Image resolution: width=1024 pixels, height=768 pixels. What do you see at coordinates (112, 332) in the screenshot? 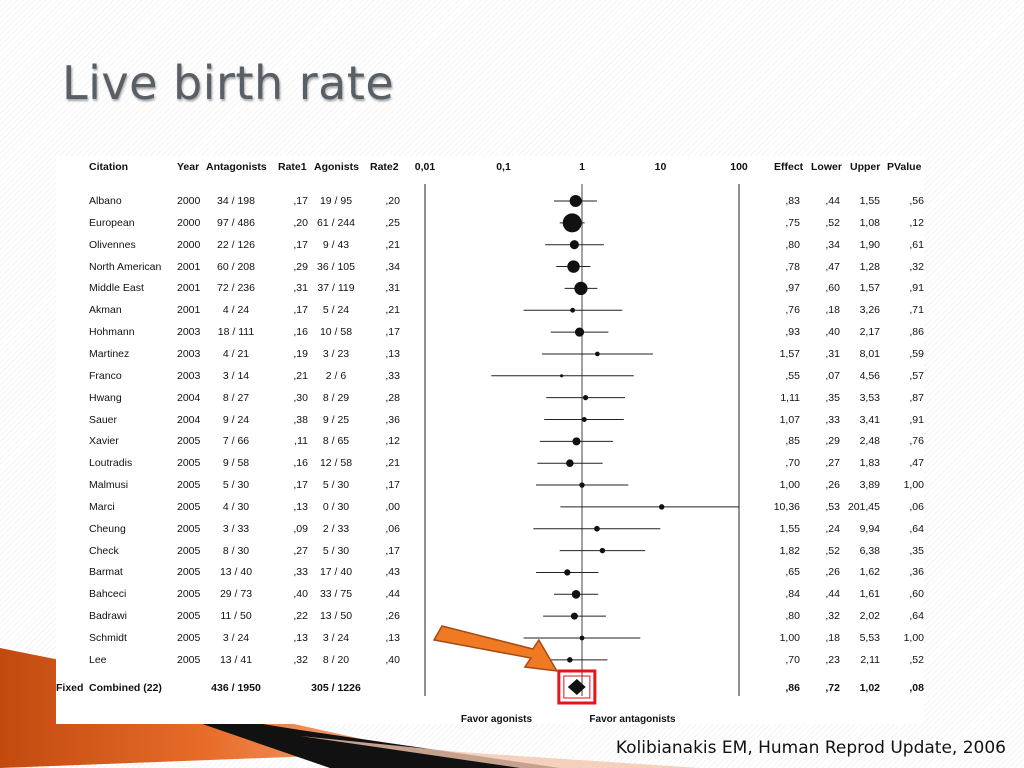
I see `cell-citation: Hohmann` at bounding box center [112, 332].